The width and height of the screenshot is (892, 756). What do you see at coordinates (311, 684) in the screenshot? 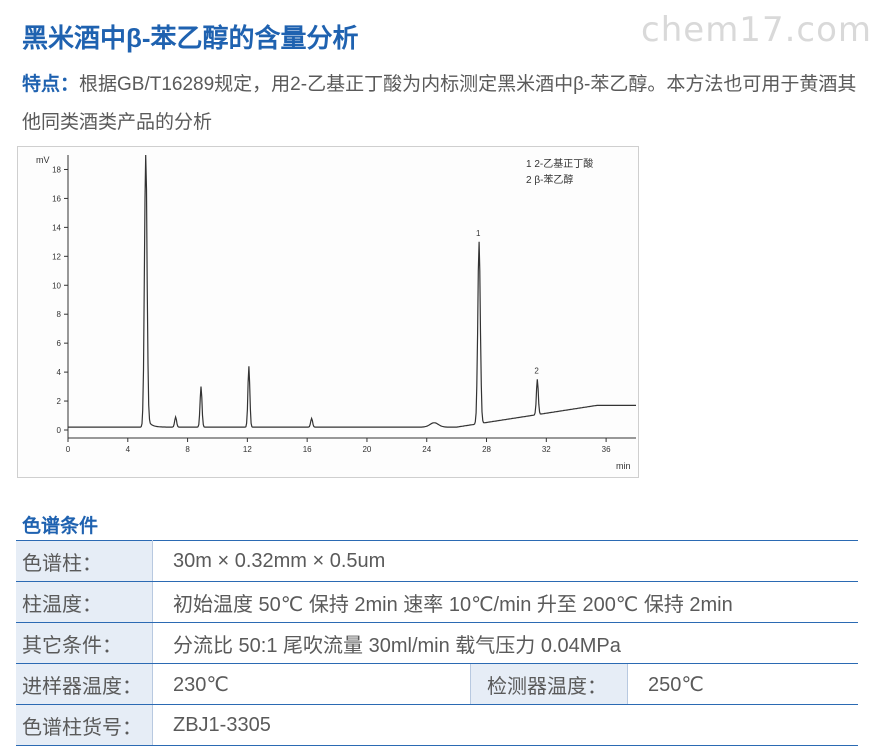
I see `param-value: 230℃` at bounding box center [311, 684].